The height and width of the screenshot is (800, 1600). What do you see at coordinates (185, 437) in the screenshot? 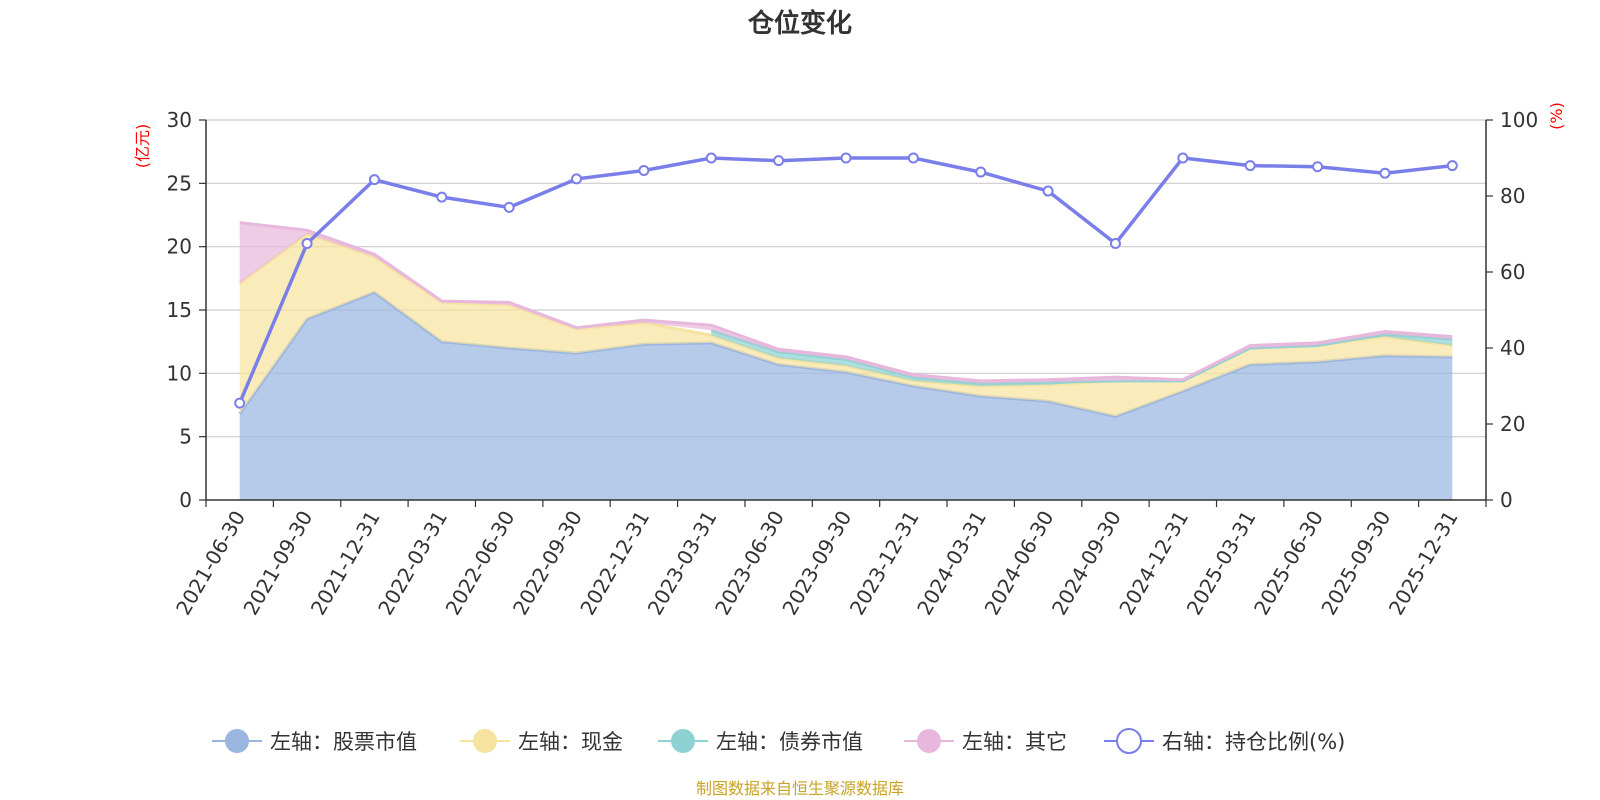
I see `left-axis-tick-label: 5` at bounding box center [185, 437].